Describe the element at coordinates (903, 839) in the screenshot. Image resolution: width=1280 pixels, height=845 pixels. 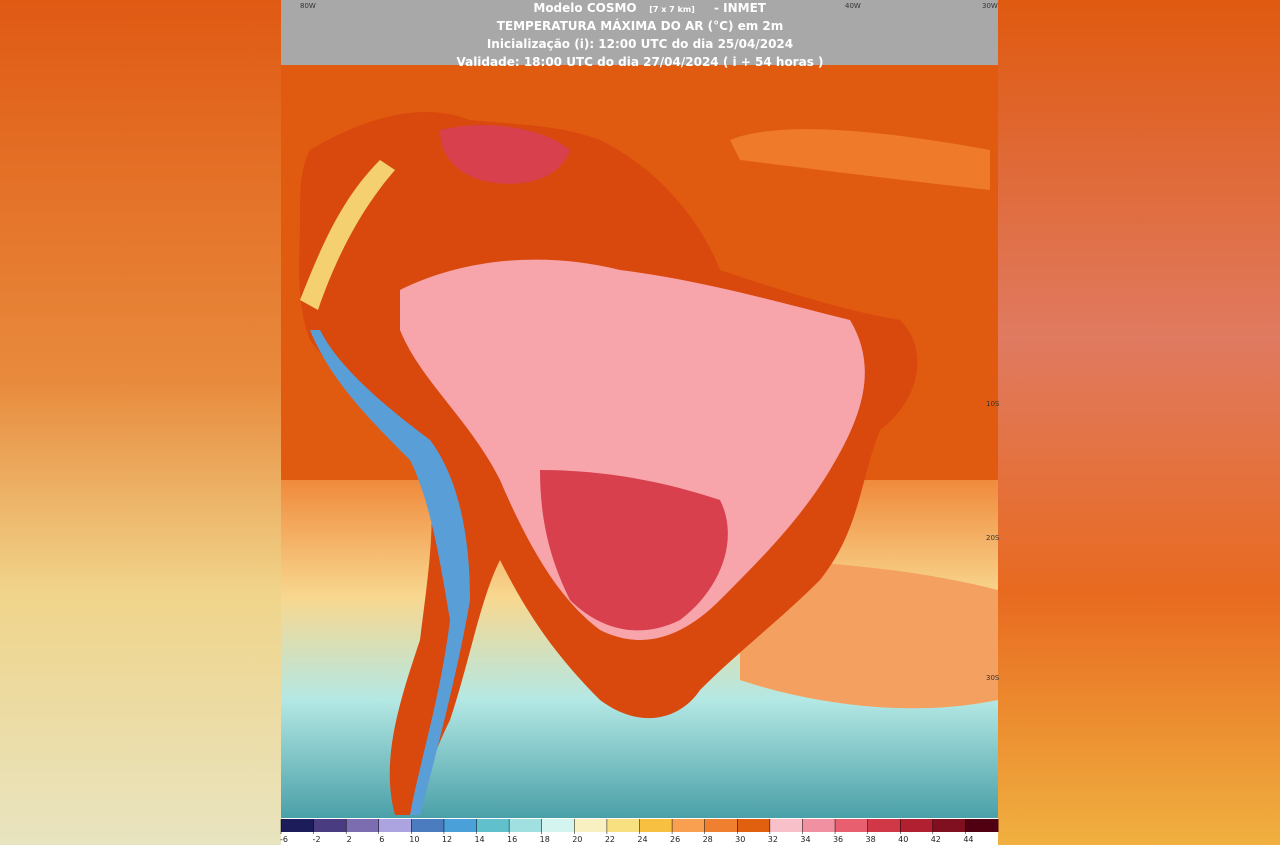
I see `colorbar-label: 40` at that location.